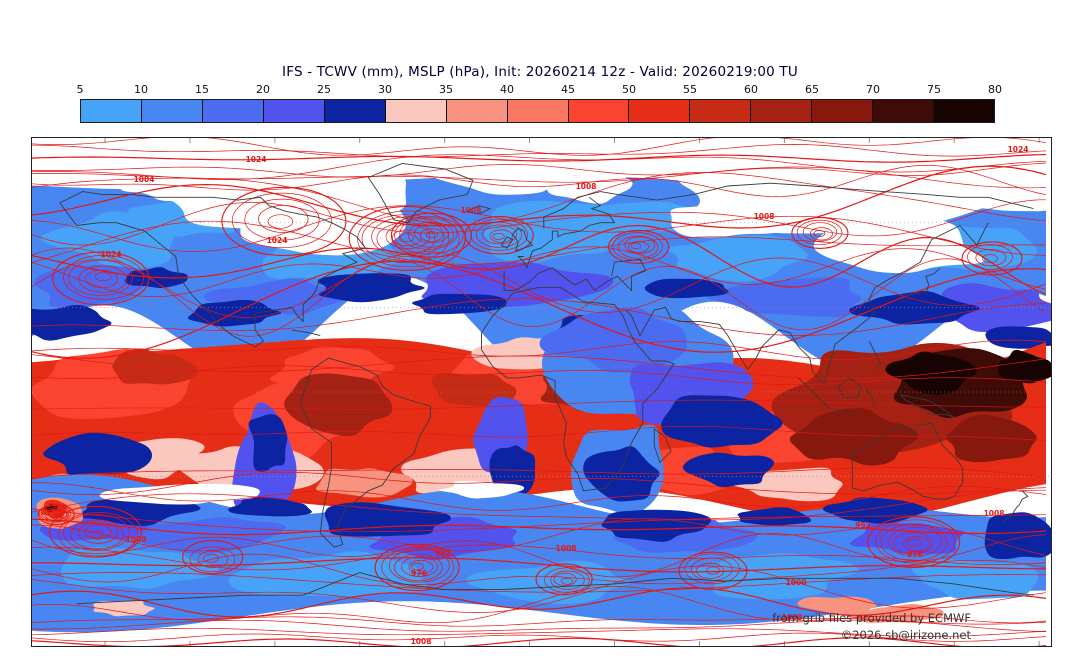 This screenshot has width=1080, height=658. What do you see at coordinates (812, 89) in the screenshot?
I see `colorbar-tick-label: 65` at bounding box center [812, 89].